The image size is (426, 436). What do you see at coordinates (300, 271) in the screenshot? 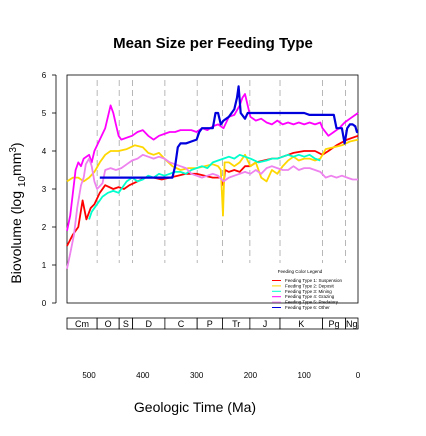
I see `legend-title: Feeding Color Legend` at bounding box center [300, 271].